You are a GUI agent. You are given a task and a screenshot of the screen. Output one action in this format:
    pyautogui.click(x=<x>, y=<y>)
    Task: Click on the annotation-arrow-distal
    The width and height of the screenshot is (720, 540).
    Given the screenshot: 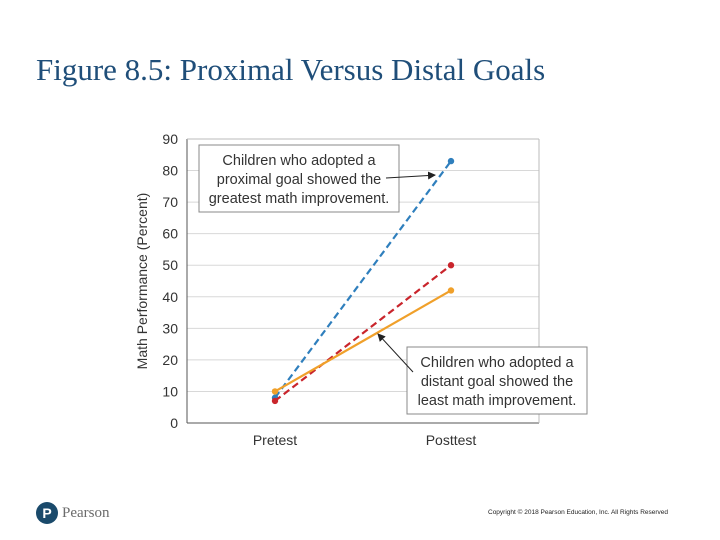 What is the action you would take?
    pyautogui.click(x=395, y=353)
    